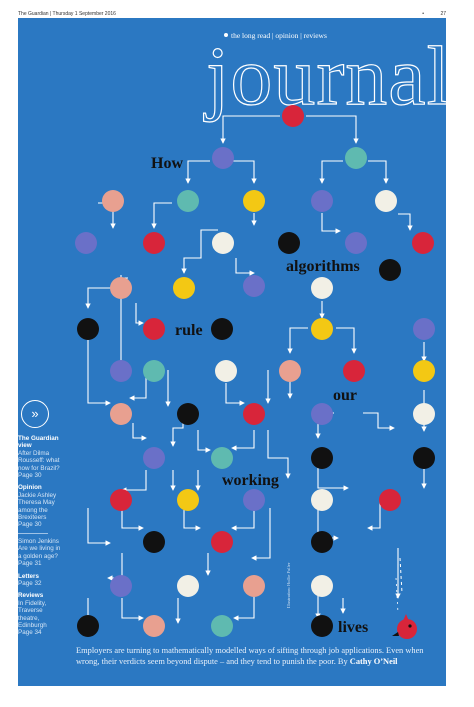 This screenshot has height=707, width=474. What do you see at coordinates (226, 35) in the screenshot?
I see `bullet-icon` at bounding box center [226, 35].